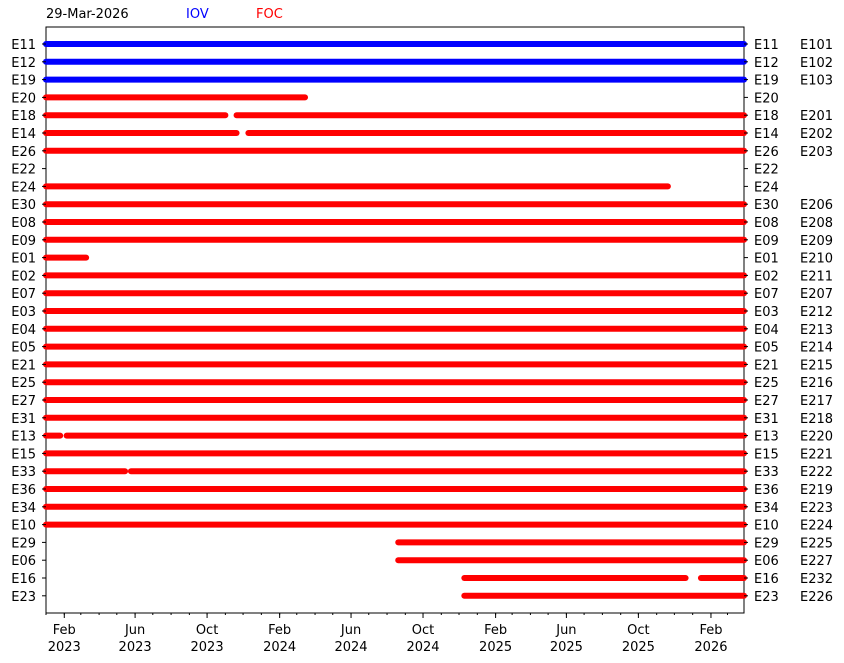  I want to click on y-label-right: E26, so click(766, 152).